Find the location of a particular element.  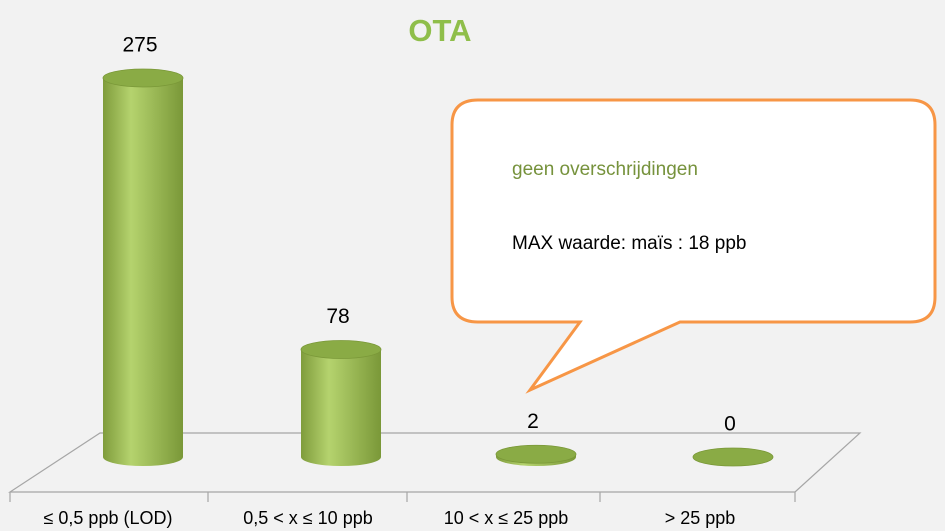

x-tick-label: 10 < x ≤ 25 ppb is located at coordinates (506, 518).